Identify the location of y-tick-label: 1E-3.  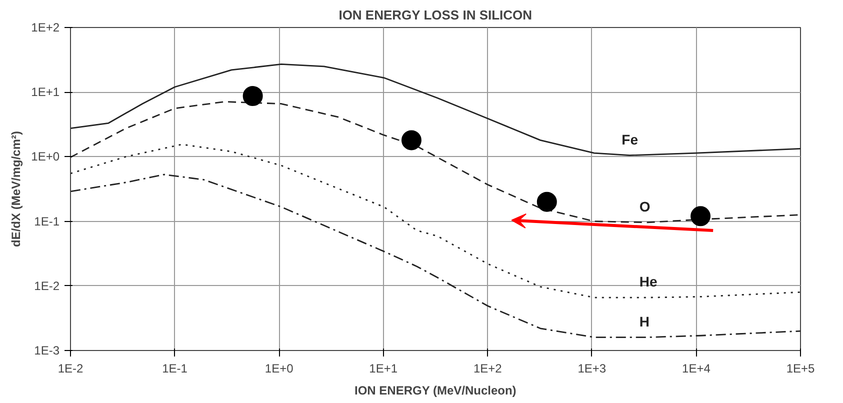
(47, 351).